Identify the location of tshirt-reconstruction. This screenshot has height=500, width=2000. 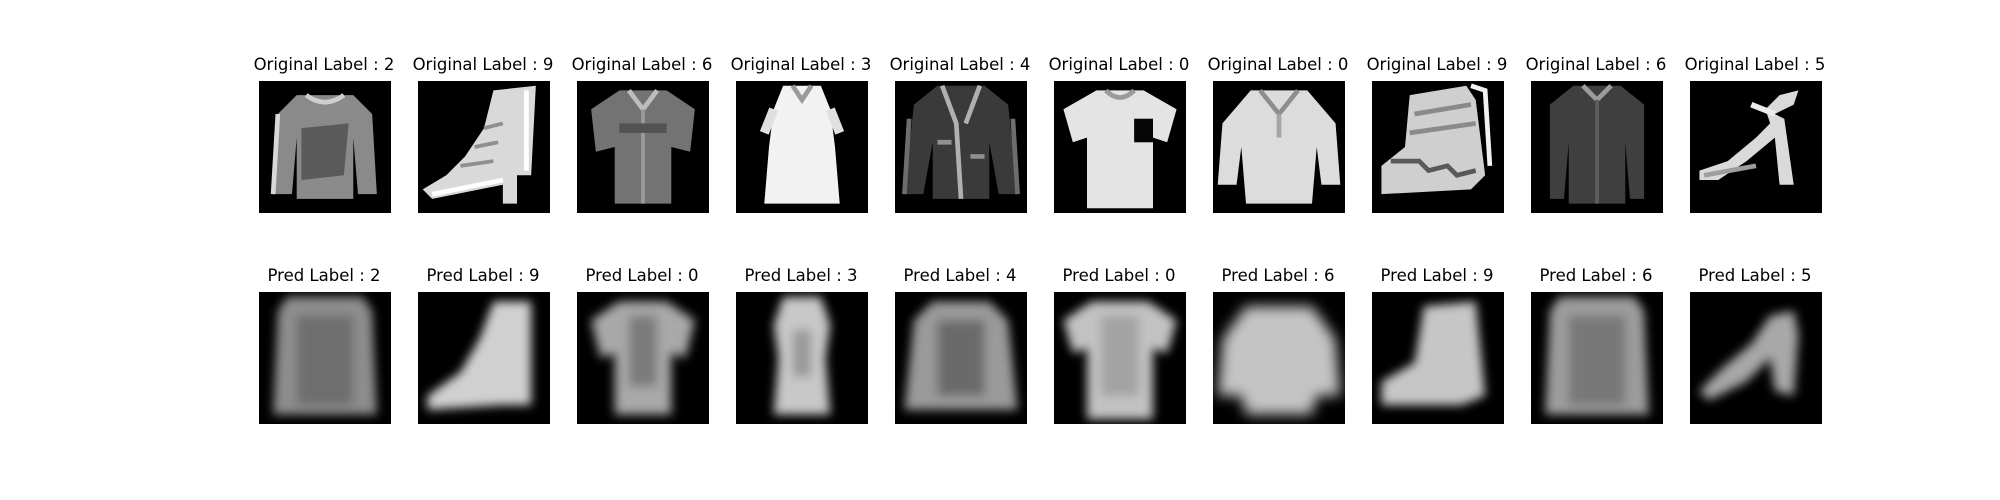
(1120, 358).